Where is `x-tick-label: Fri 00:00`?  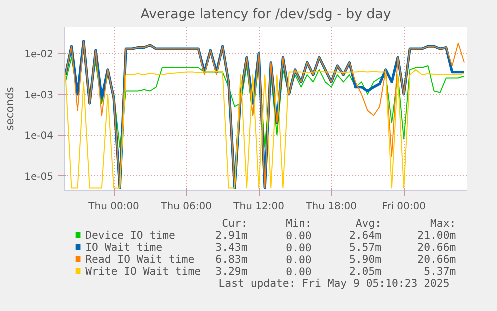
x-tick-label: Fri 00:00 is located at coordinates (404, 207).